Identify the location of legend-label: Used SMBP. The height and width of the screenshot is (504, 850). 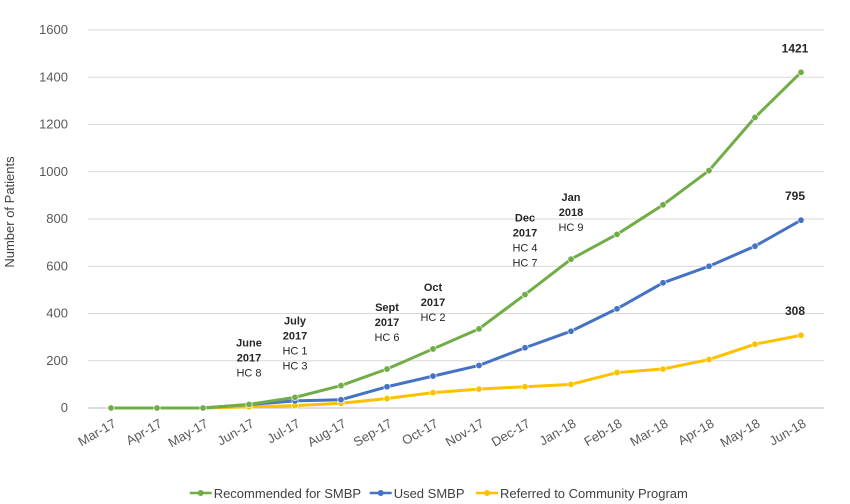
(429, 493).